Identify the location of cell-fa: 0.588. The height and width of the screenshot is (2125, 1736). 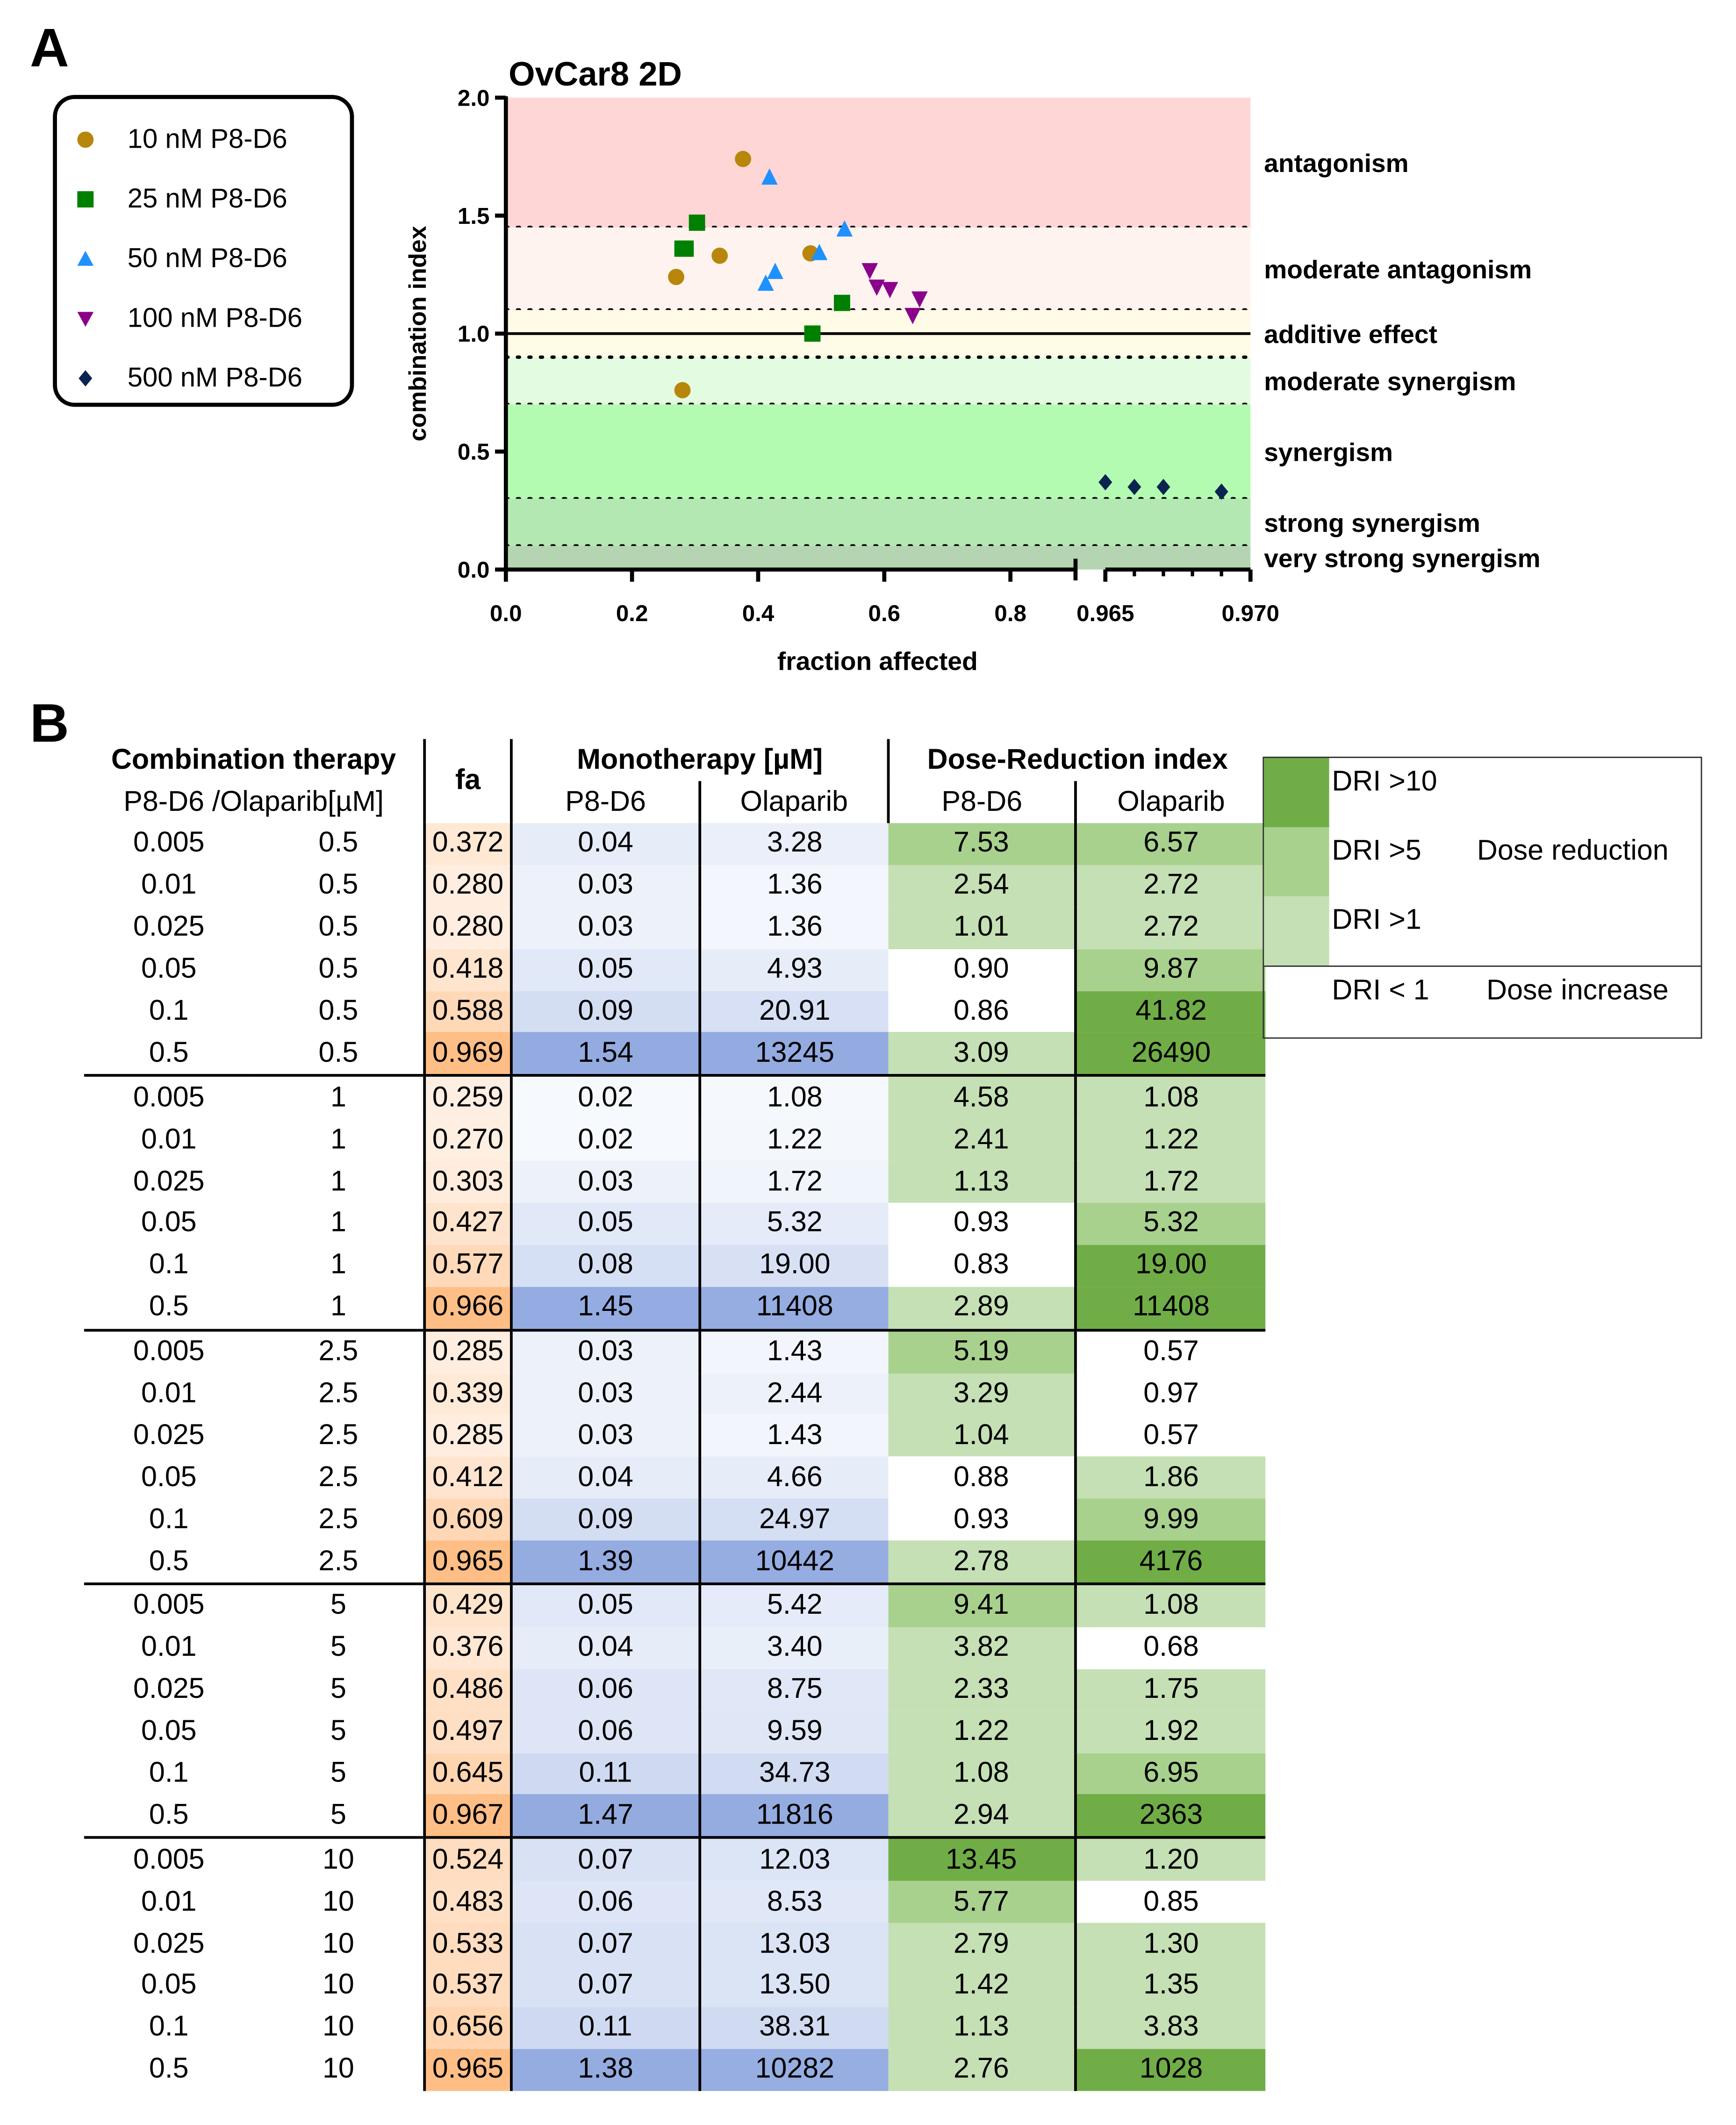
(468, 1012).